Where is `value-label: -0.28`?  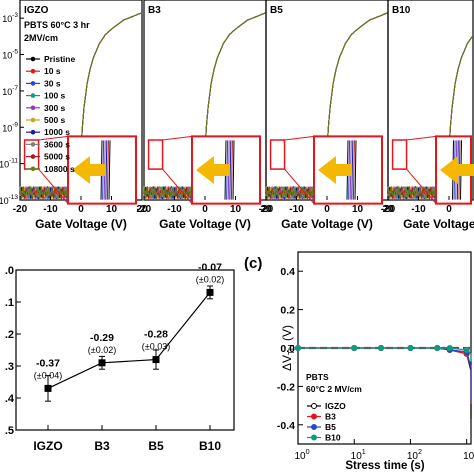
value-label: -0.28 is located at coordinates (156, 335).